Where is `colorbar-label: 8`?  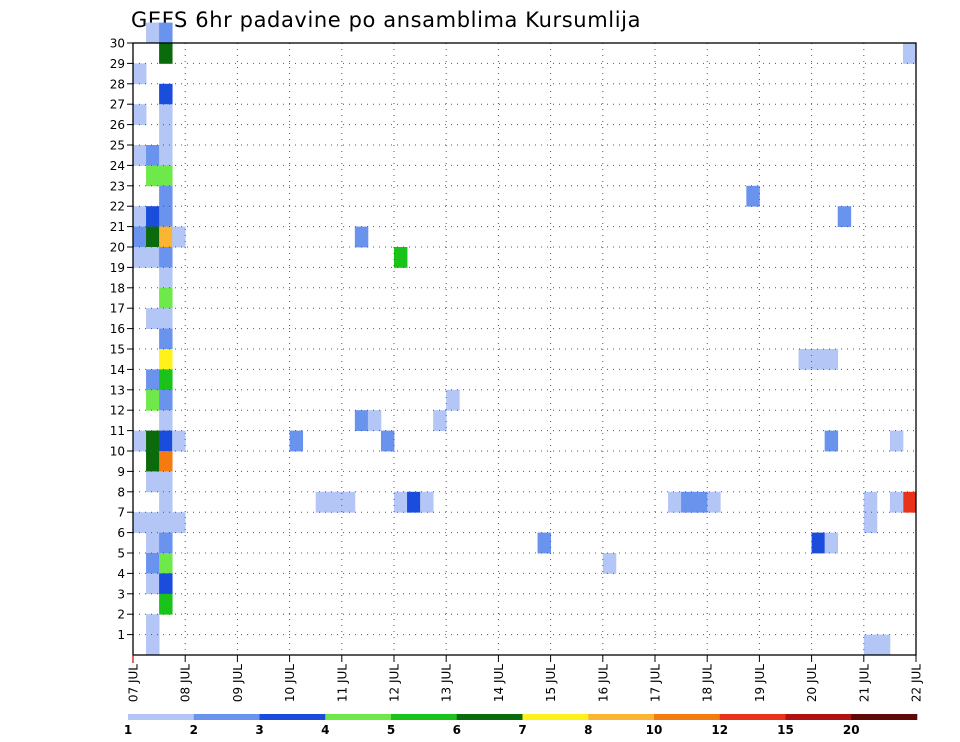 colorbar-label: 8 is located at coordinates (588, 730).